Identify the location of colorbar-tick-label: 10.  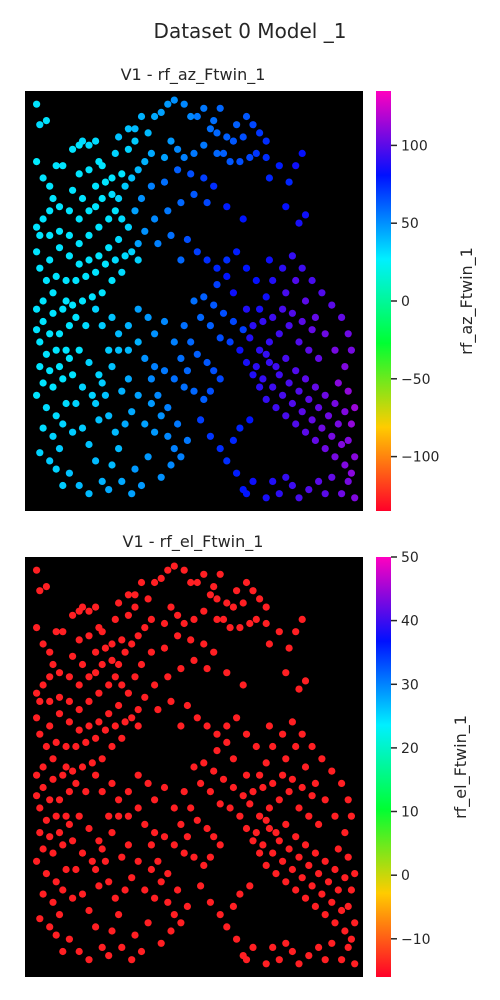
(410, 813).